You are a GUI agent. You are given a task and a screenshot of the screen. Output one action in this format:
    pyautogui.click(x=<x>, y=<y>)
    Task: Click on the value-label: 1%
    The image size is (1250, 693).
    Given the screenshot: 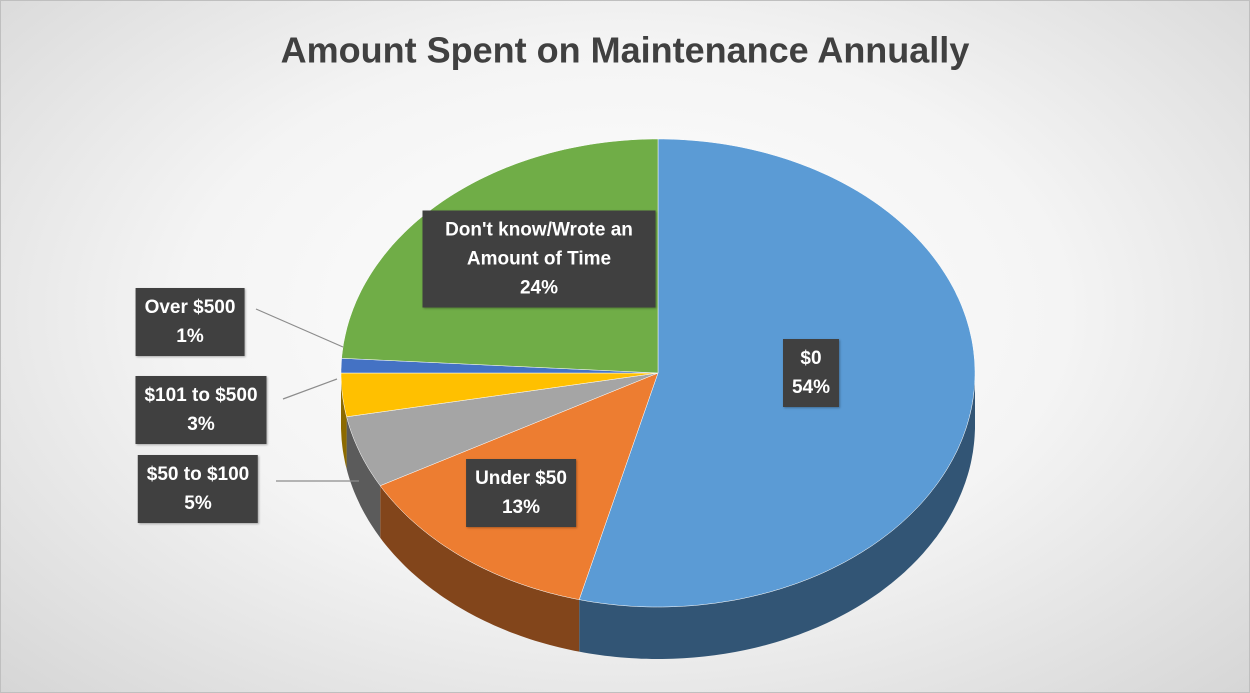 What is the action you would take?
    pyautogui.click(x=190, y=336)
    